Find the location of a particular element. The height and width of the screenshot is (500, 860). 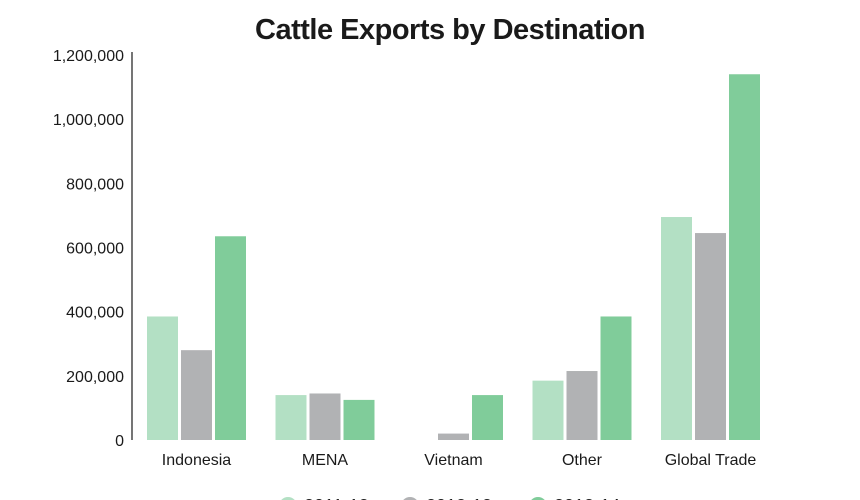

x-category-label: Vietnam is located at coordinates (453, 460).